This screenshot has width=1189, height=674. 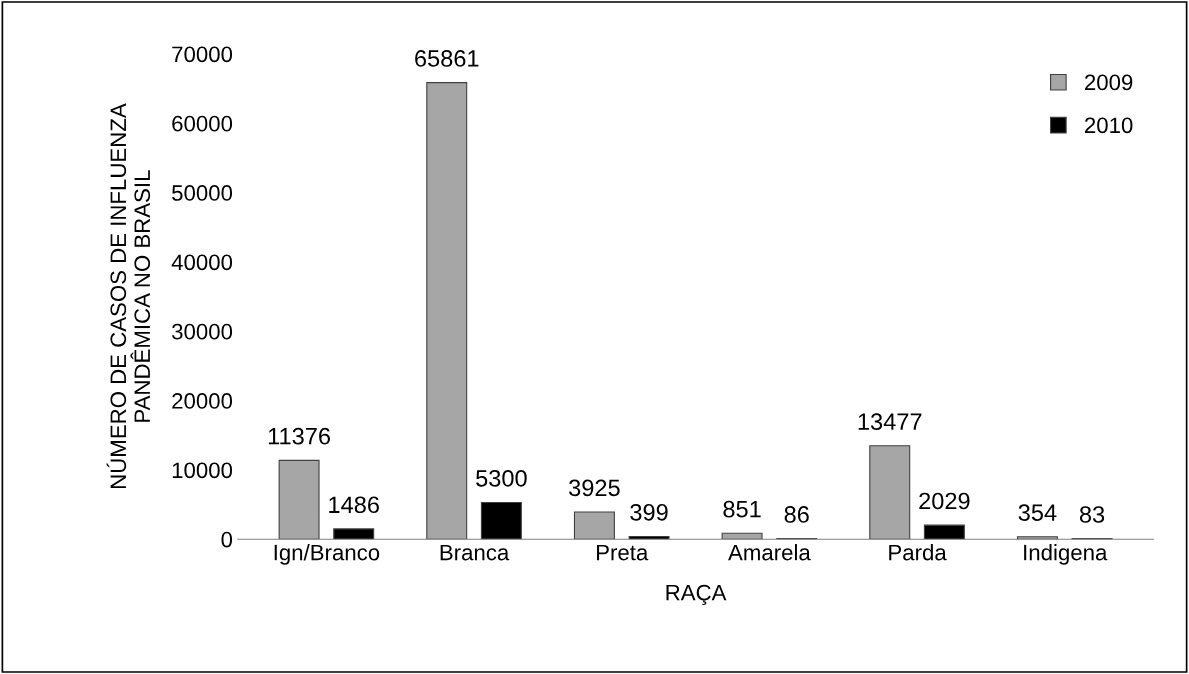 I want to click on y-tick-label: 70000, so click(x=202, y=54).